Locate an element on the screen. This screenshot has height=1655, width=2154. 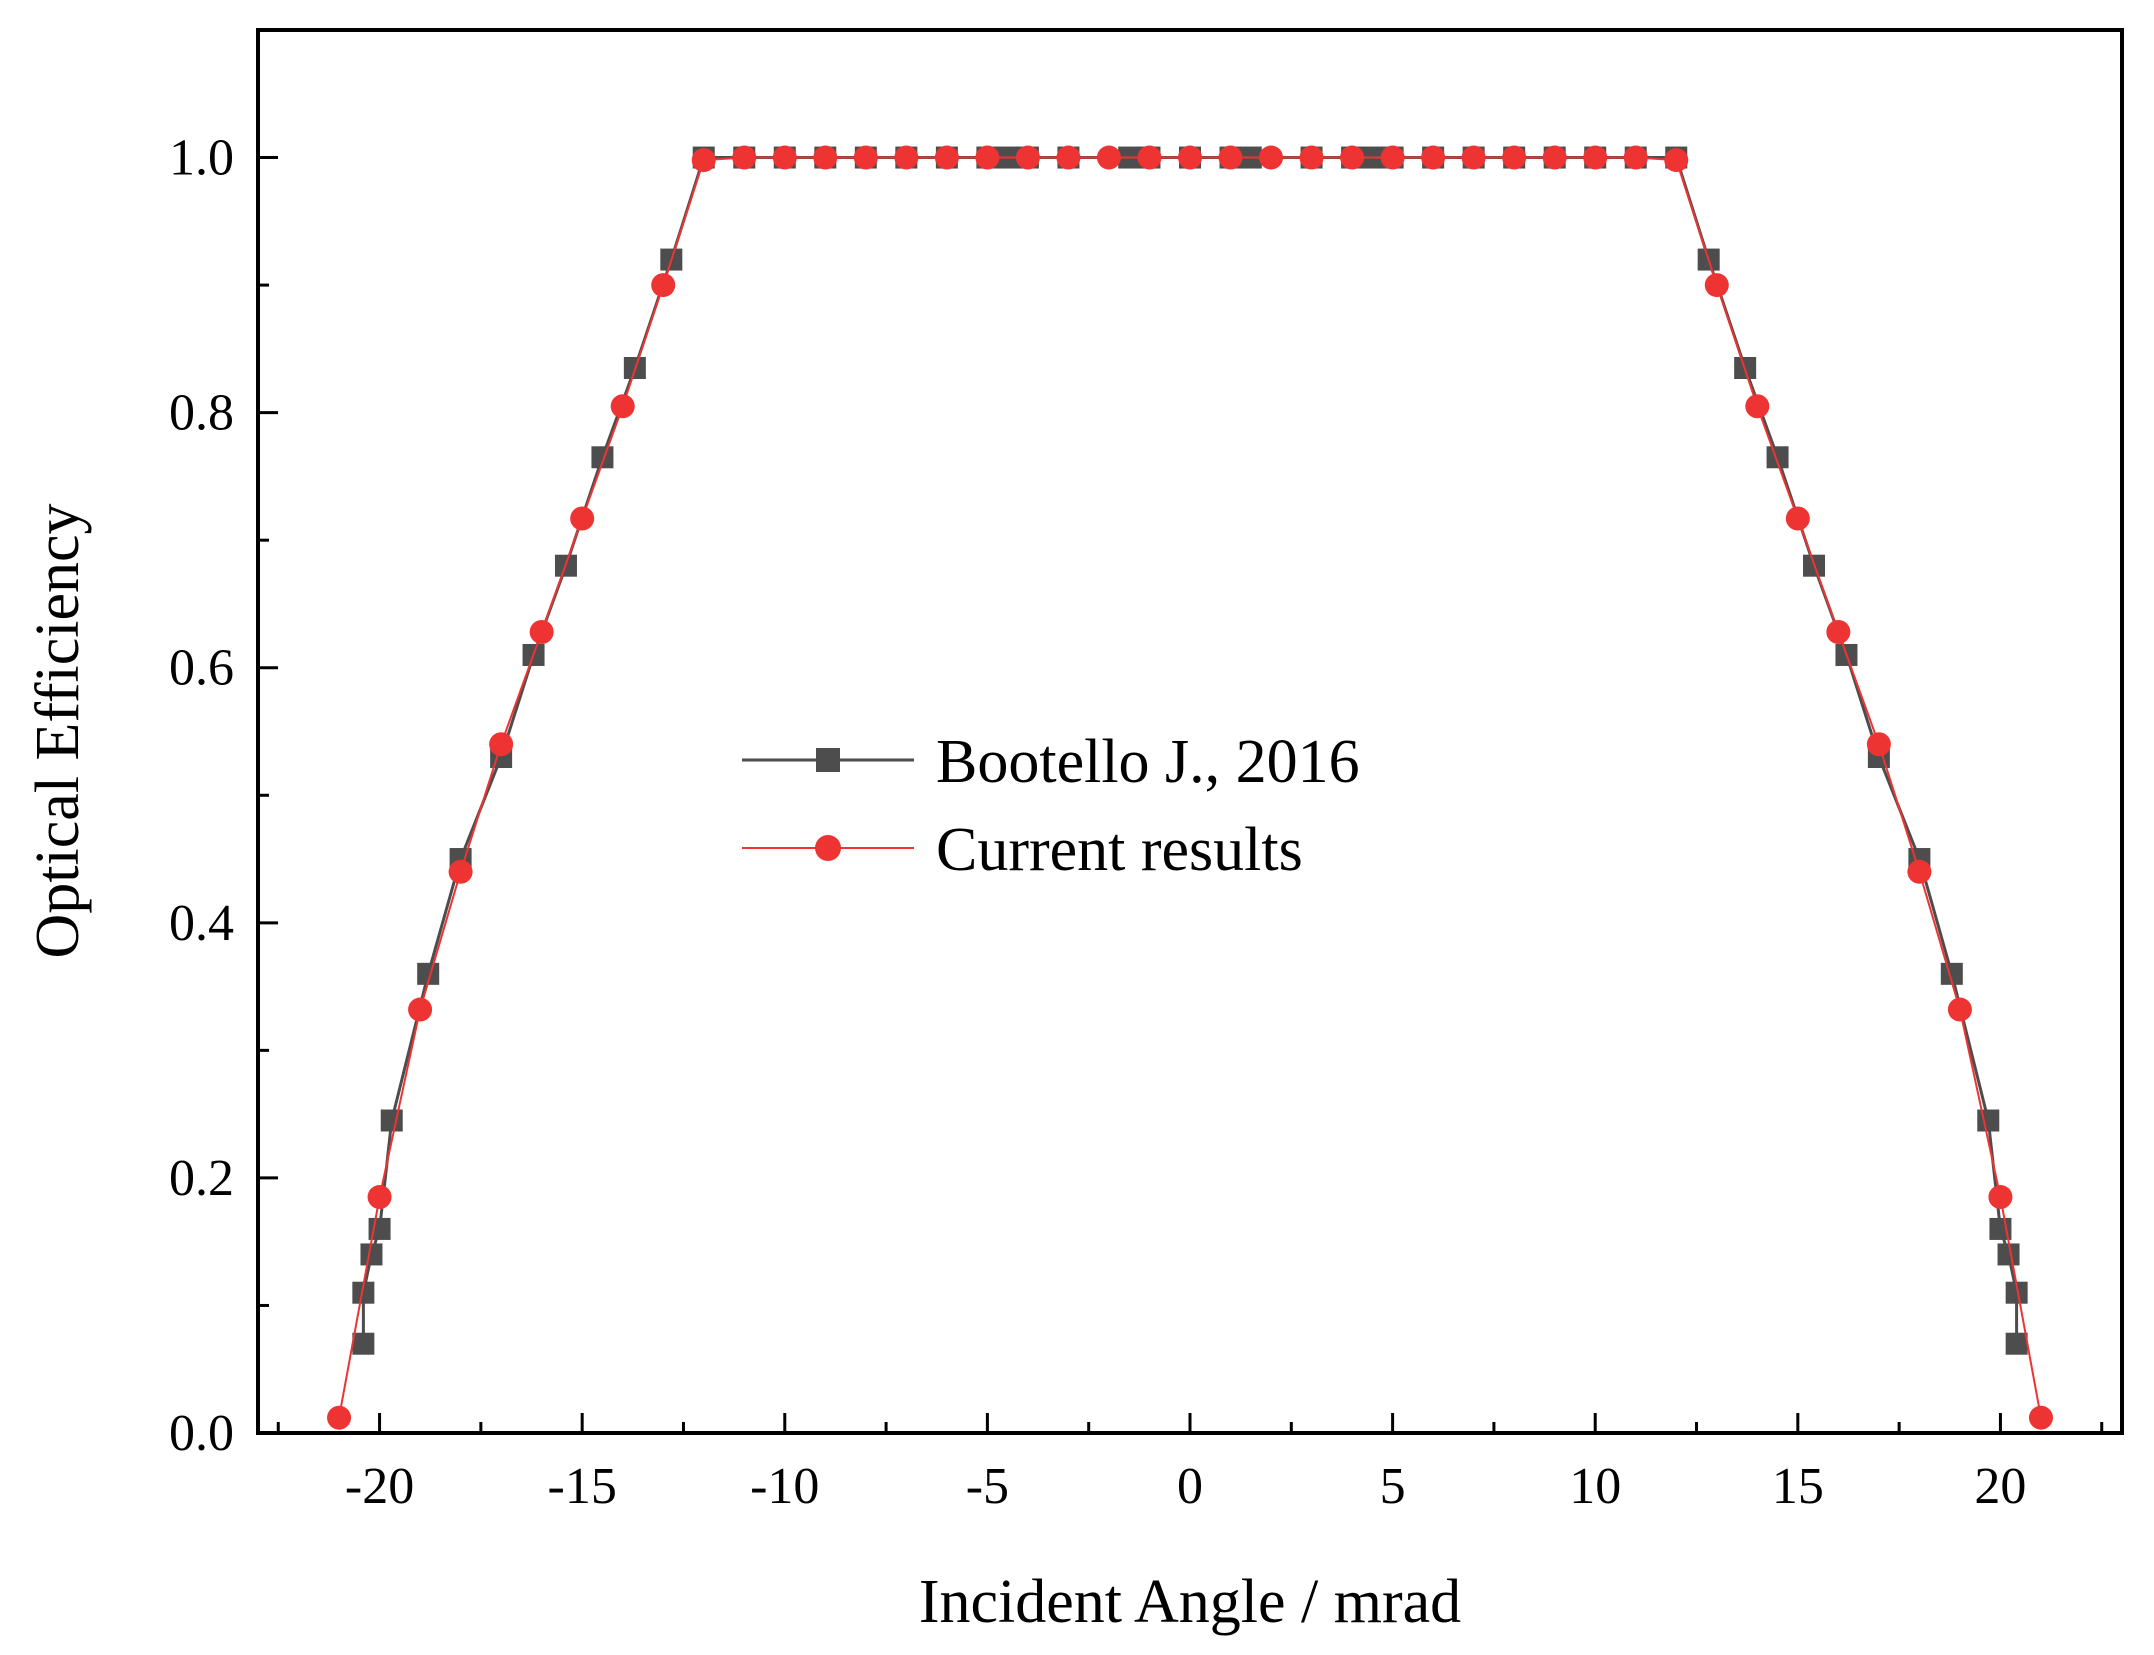
x-tick-label: 15 is located at coordinates (1798, 1486).